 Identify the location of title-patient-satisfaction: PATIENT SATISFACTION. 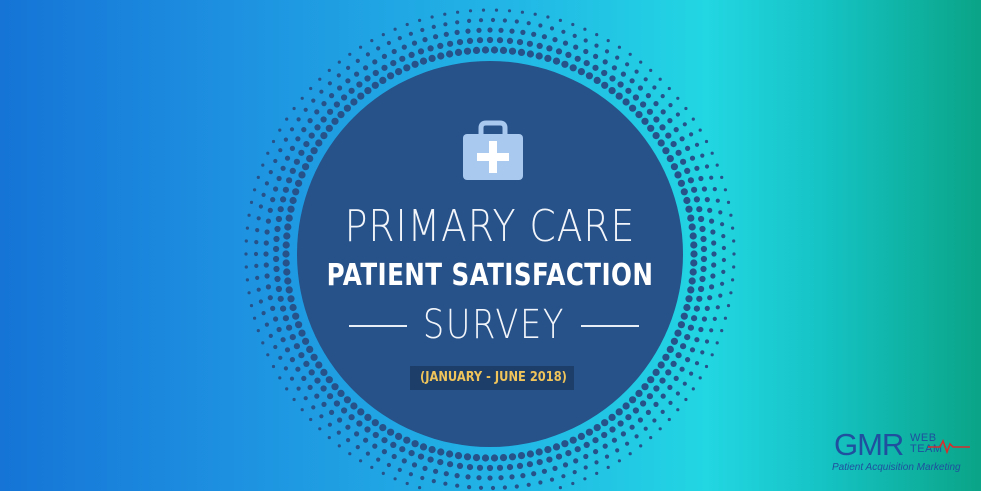
(490, 275).